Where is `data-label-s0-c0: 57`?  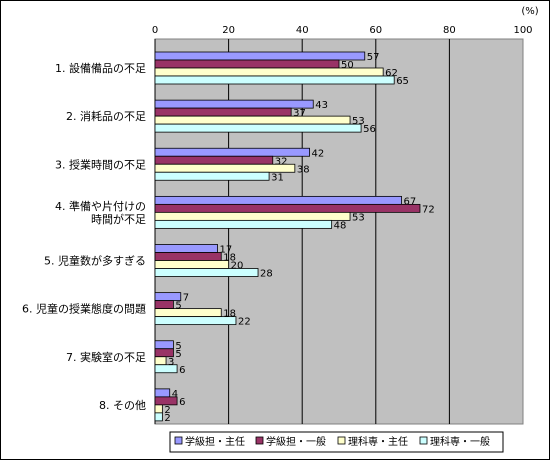
data-label-s0-c0: 57 is located at coordinates (373, 57).